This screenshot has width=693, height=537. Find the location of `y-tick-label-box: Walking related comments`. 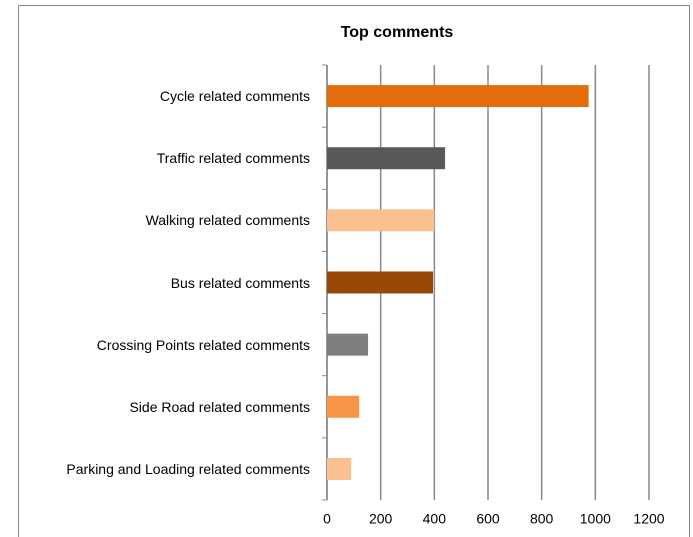

y-tick-label-box: Walking related comments is located at coordinates (228, 220).